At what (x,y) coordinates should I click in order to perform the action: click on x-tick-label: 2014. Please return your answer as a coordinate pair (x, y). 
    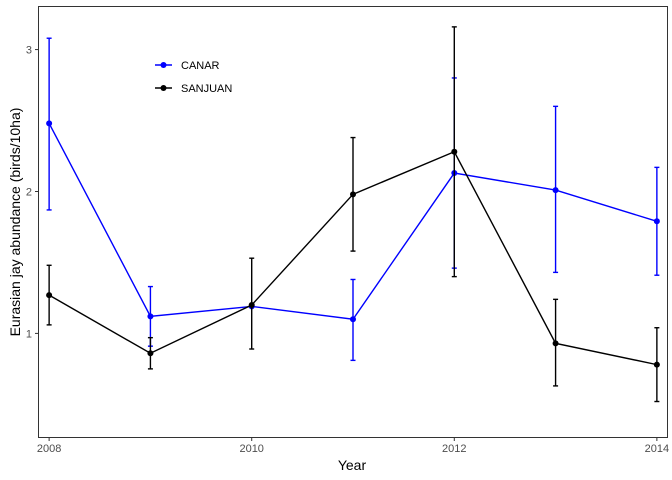
    Looking at the image, I should click on (657, 449).